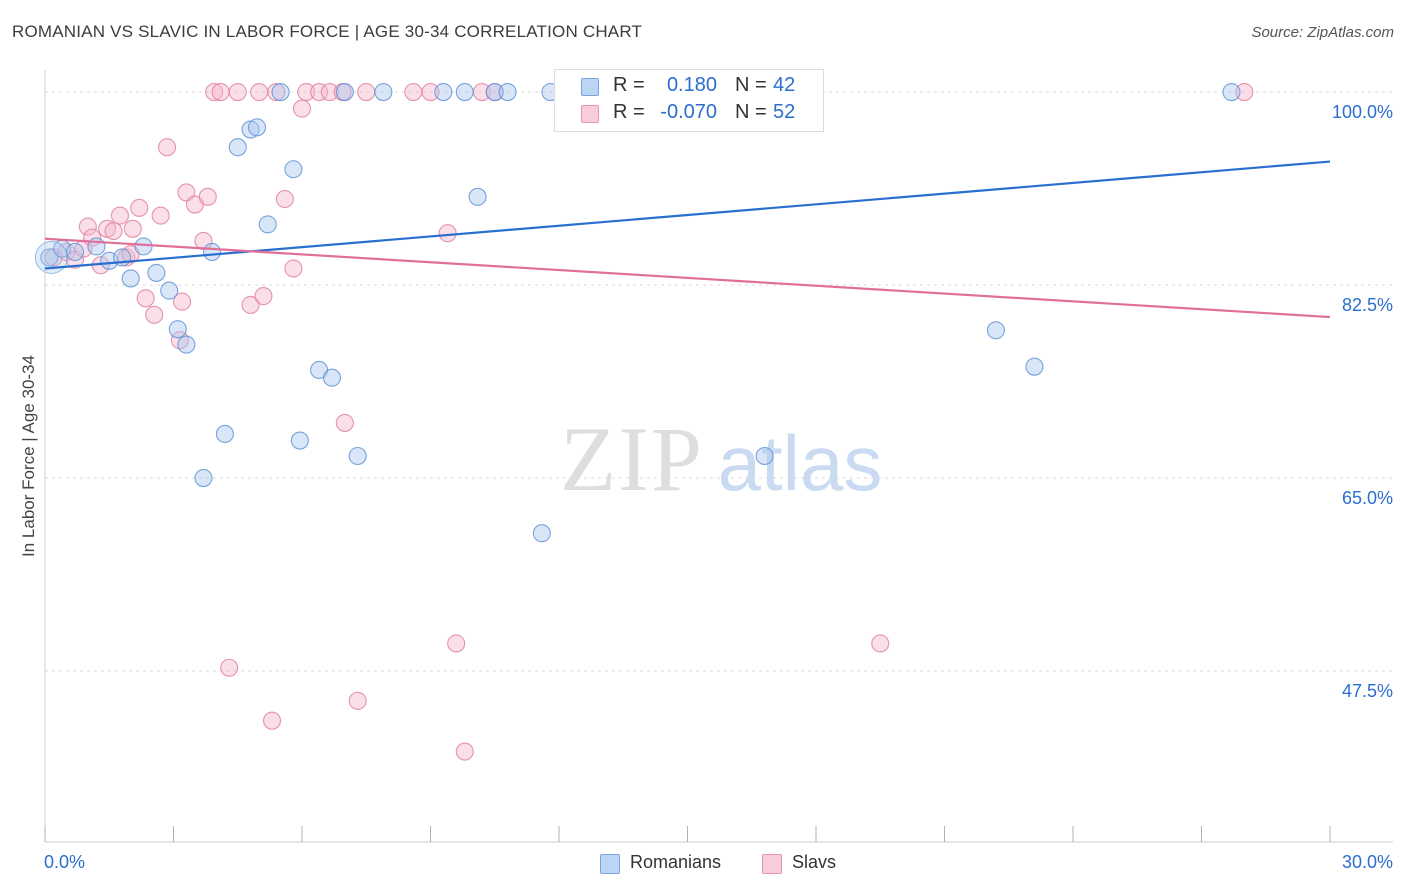 This screenshot has height=892, width=1406. Describe the element at coordinates (676, 862) in the screenshot. I see `bottom-legend-label-romanians: Romanians` at that location.